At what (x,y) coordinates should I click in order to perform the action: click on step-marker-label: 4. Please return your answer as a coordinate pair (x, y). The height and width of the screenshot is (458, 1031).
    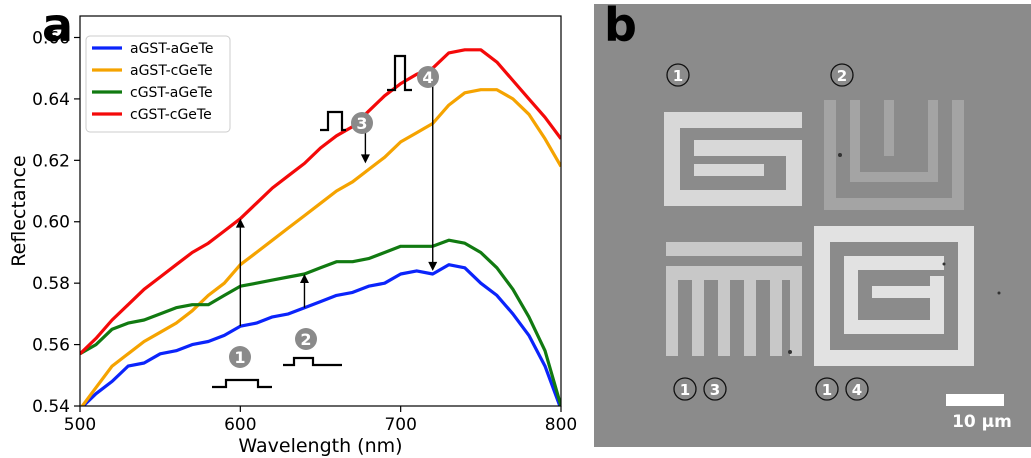
    Looking at the image, I should click on (427, 77).